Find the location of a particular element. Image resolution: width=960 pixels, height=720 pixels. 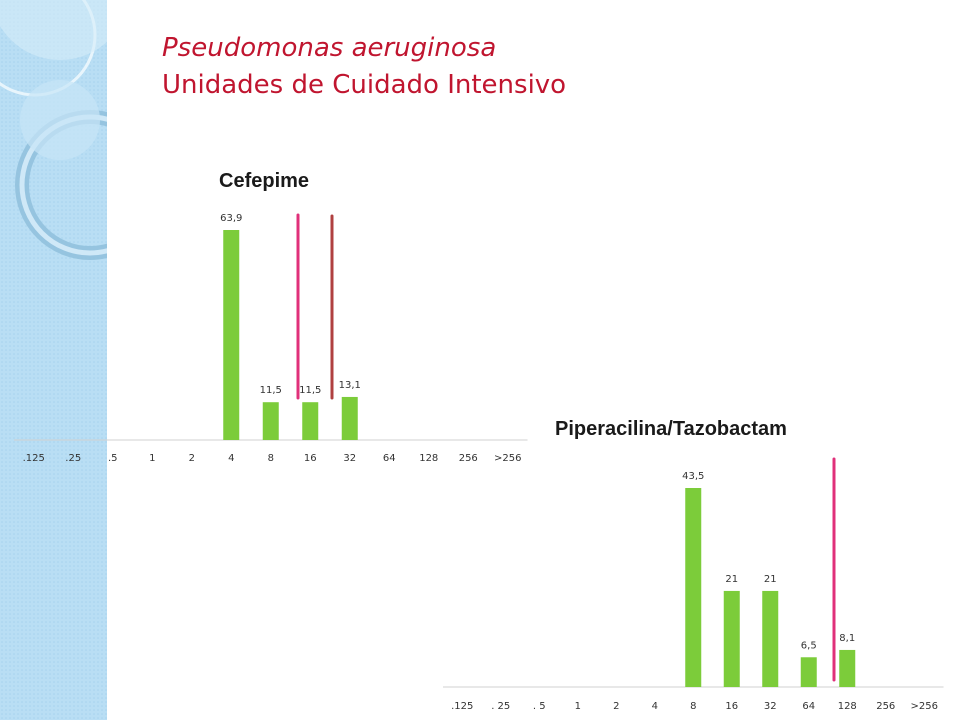

chart-title-cefepime: Cefepime is located at coordinates (264, 181).